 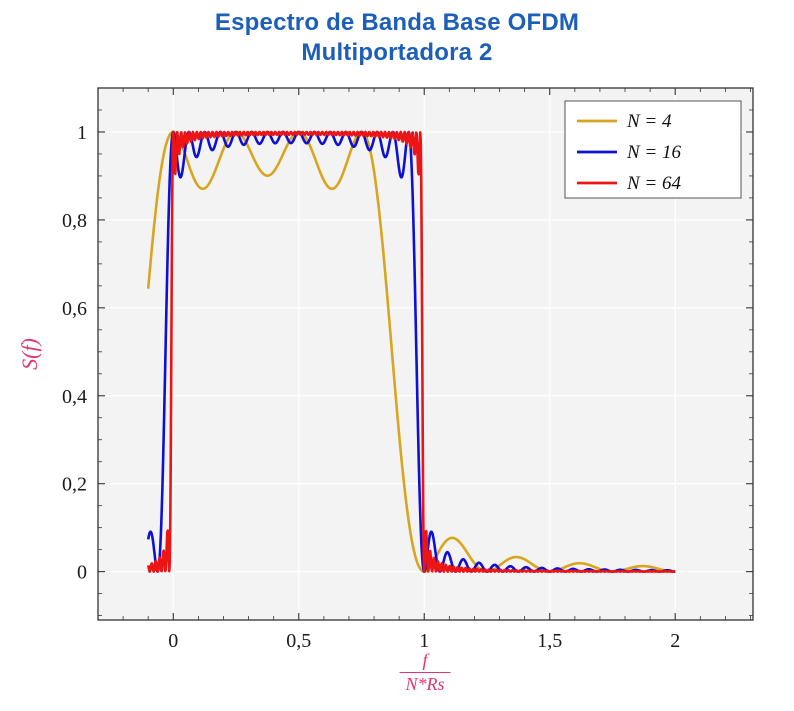 I want to click on svg-text: 2, so click(x=675, y=641).